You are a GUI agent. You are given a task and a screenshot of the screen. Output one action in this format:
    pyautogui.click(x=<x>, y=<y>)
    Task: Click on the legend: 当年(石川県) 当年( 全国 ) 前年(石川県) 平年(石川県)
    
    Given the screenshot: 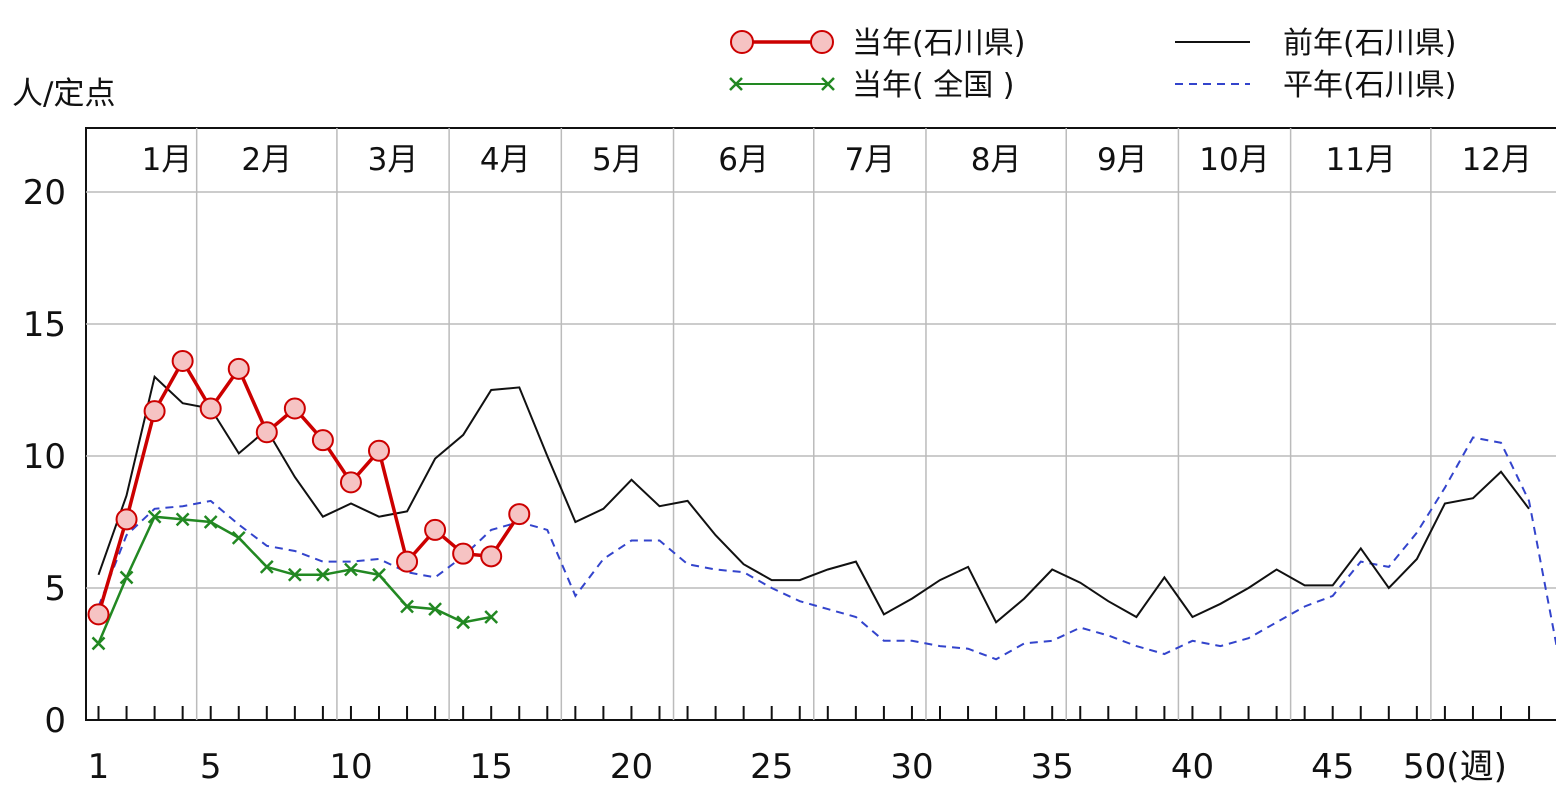 What is the action you would take?
    pyautogui.click(x=1092, y=64)
    